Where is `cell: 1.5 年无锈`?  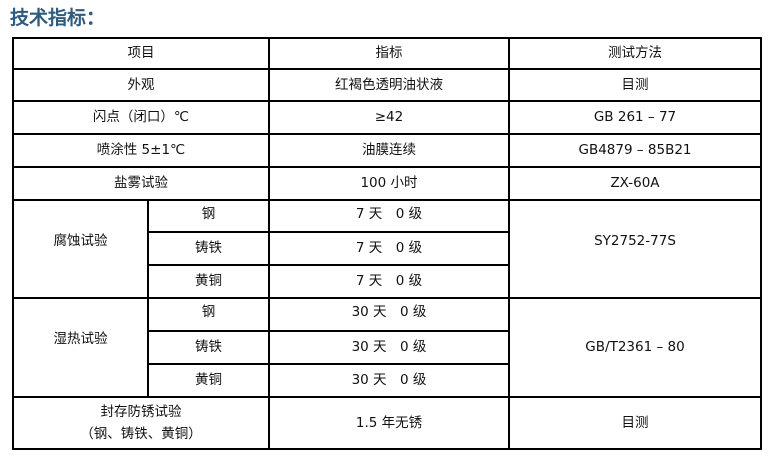
cell: 1.5 年无锈 is located at coordinates (389, 423).